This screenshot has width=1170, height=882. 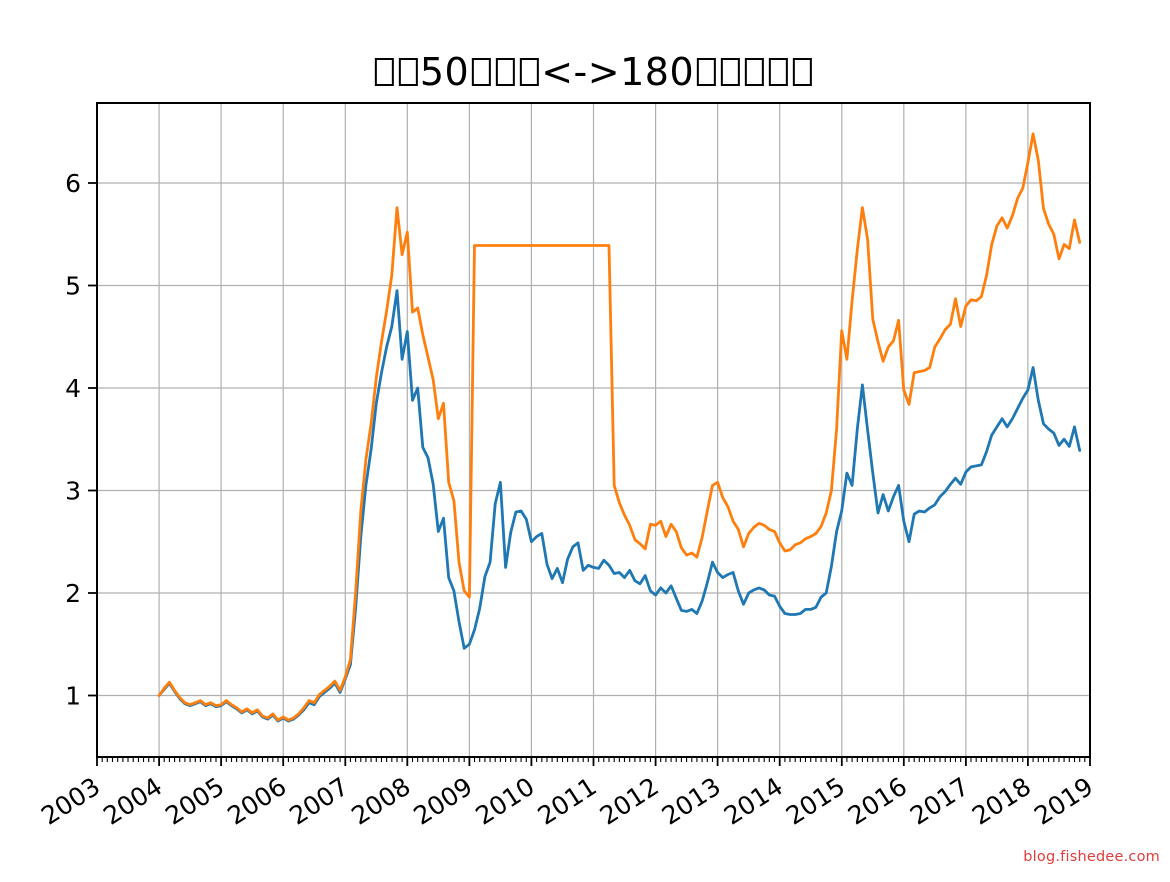 I want to click on svg-text: 2012, so click(x=629, y=801).